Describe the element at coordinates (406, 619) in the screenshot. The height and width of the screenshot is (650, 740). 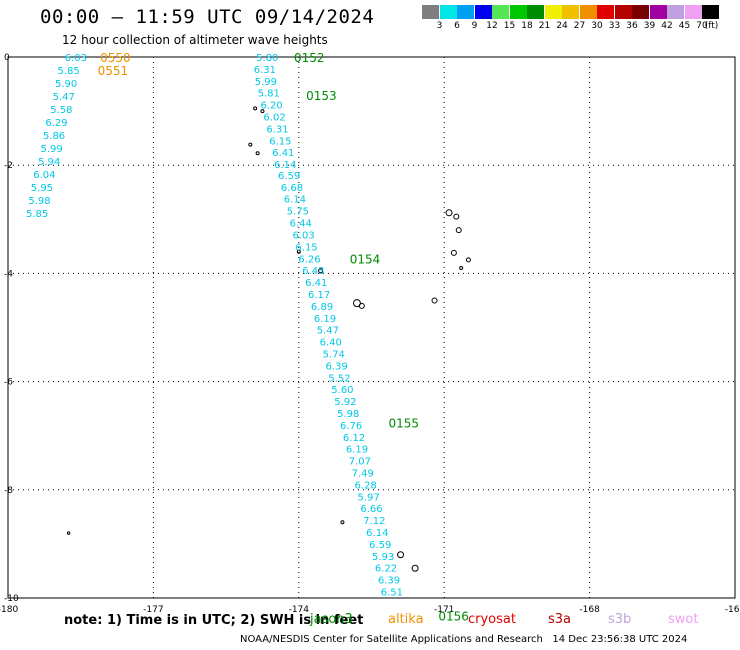
I see `satellite-label: altika` at that location.